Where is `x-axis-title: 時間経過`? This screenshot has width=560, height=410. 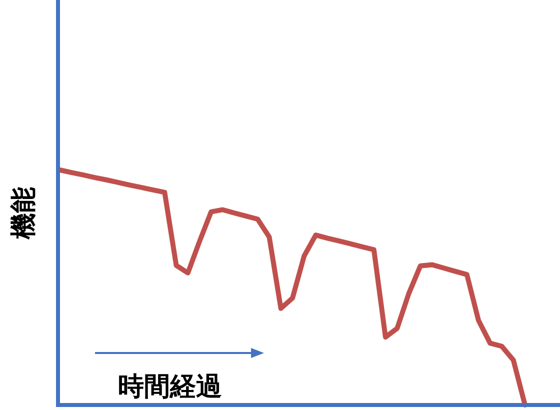
x-axis-title: 時間経過 is located at coordinates (170, 387).